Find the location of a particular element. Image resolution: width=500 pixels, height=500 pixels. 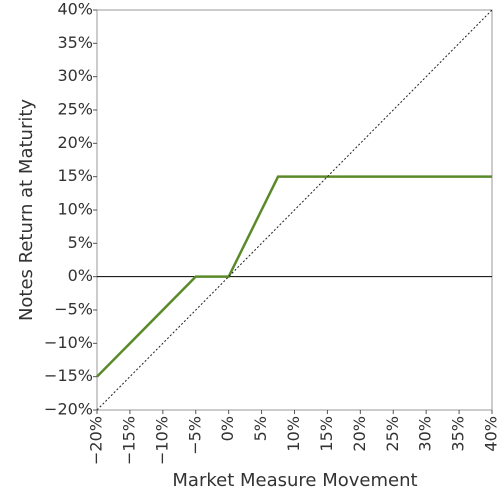

y-tick-label: 30% is located at coordinates (75, 75).